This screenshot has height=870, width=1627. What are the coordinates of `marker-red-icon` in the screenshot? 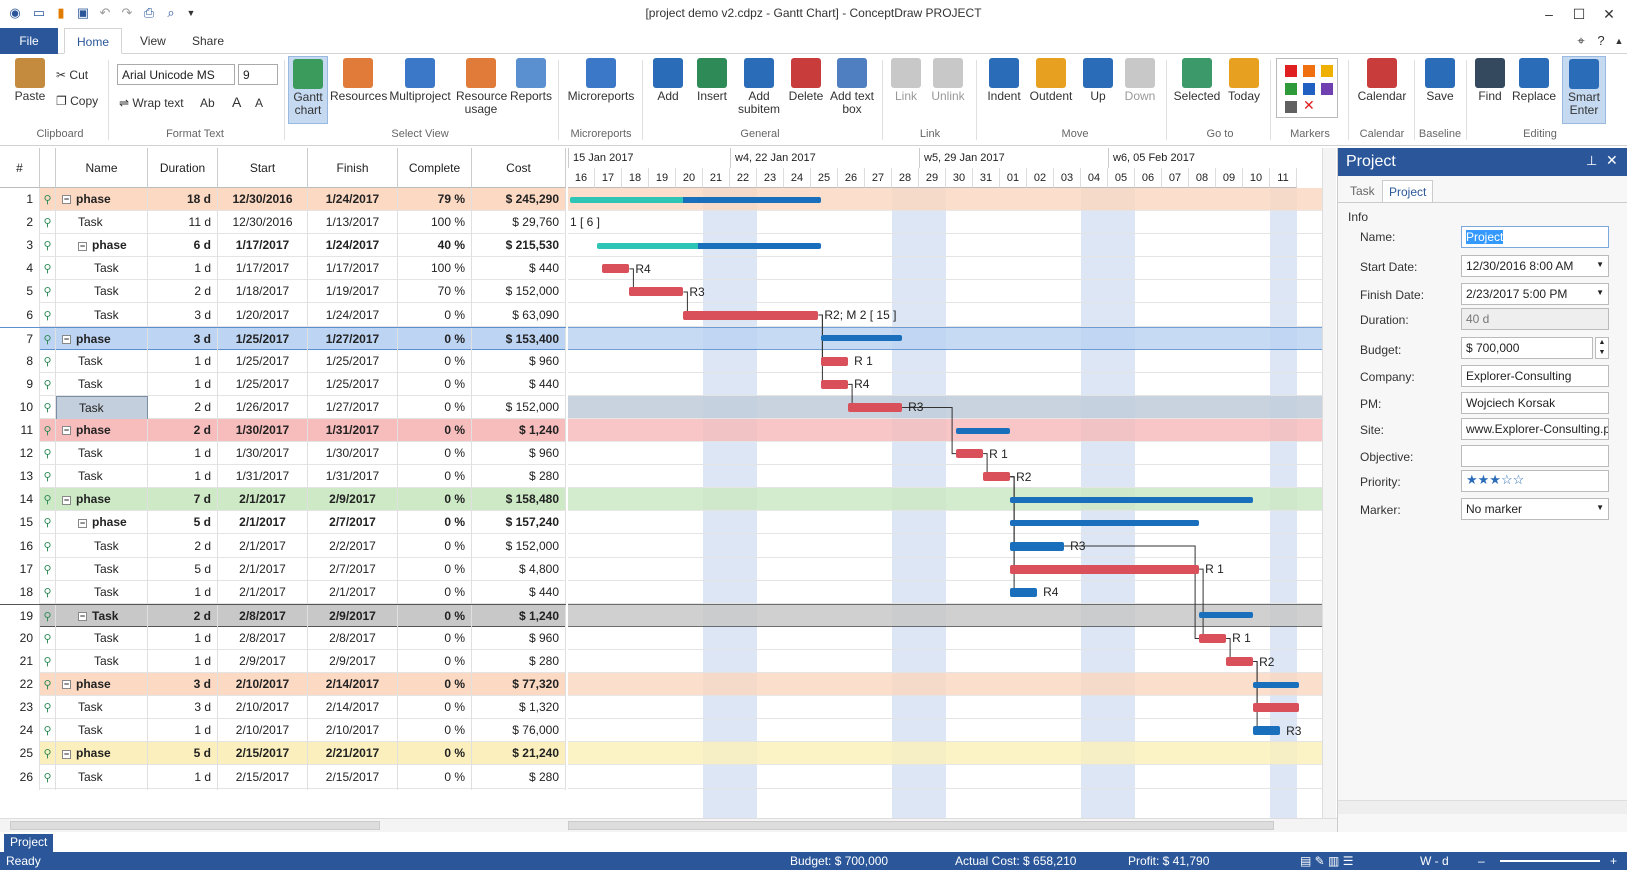 It's located at (1291, 71).